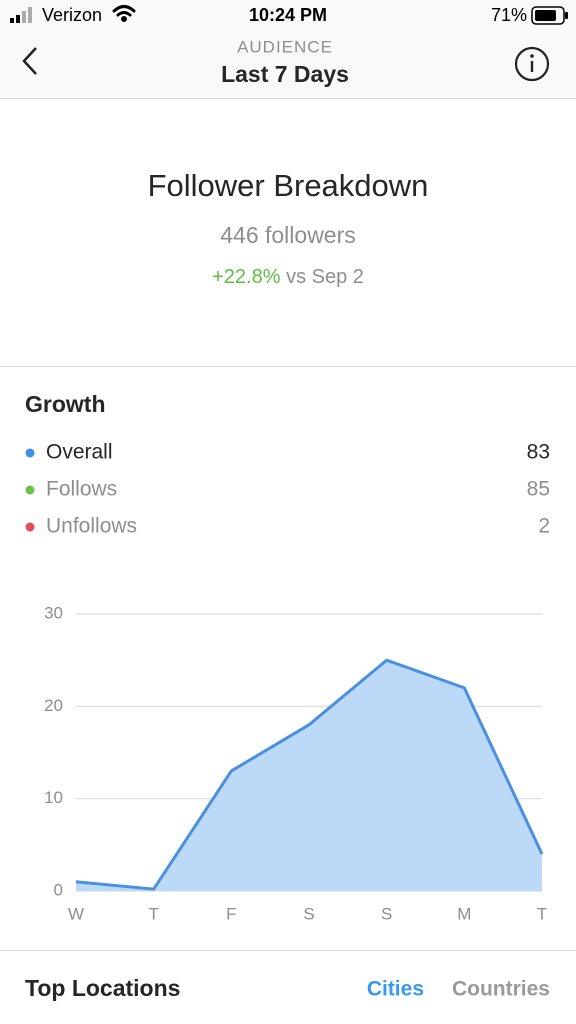  Describe the element at coordinates (464, 913) in the screenshot. I see `x-tick-label: M` at that location.